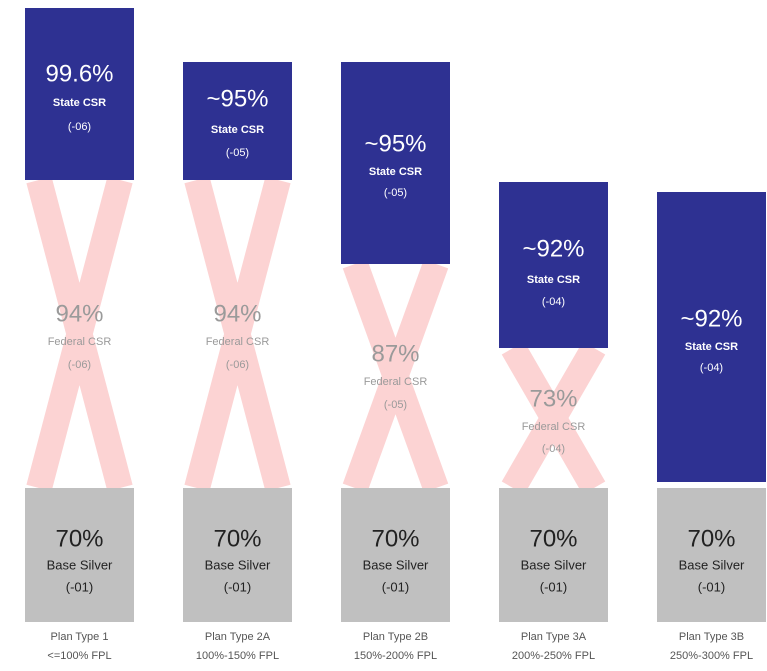 Image resolution: width=767 pixels, height=671 pixels. I want to click on plan-label: Plan Type 3A, so click(554, 637).